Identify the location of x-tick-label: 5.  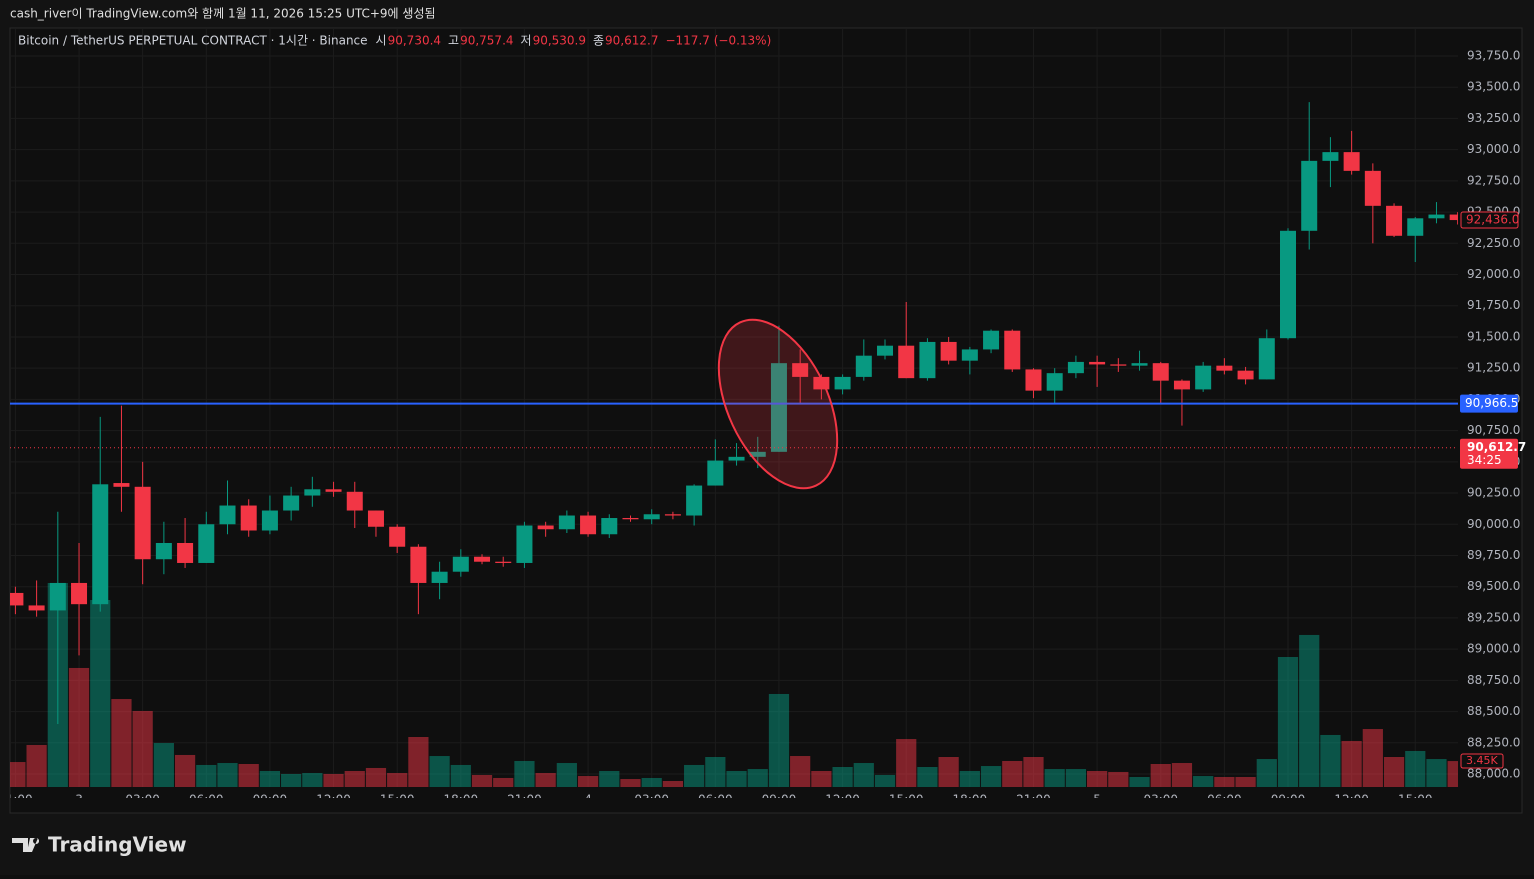
(1097, 800).